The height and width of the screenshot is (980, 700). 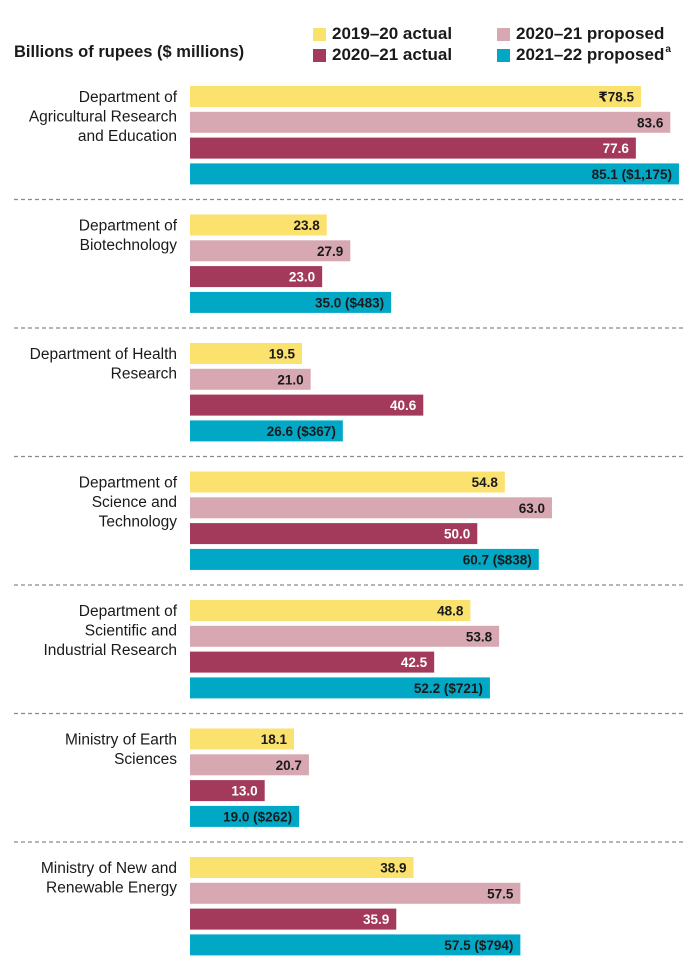 I want to click on bar-value-label: 77.6, so click(x=616, y=148).